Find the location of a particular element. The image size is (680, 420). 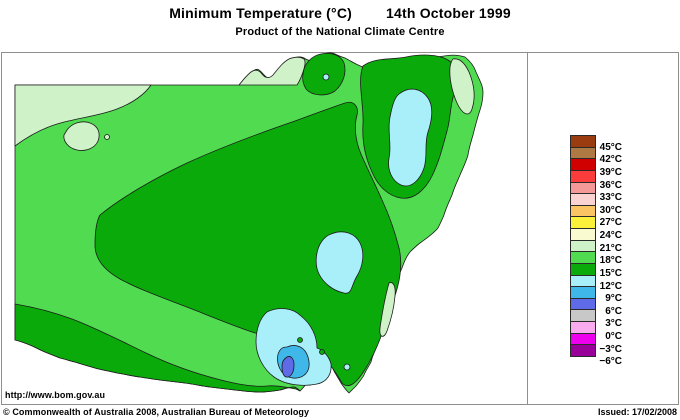

legend-label: 0°C is located at coordinates (613, 337).